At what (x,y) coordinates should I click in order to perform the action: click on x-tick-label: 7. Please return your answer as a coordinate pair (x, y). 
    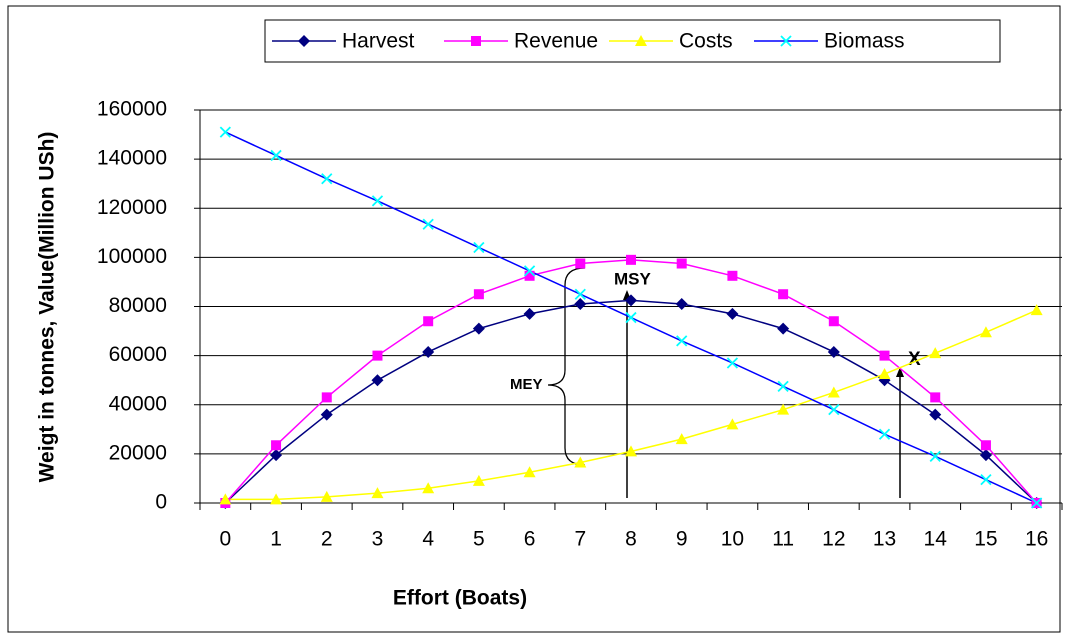
    Looking at the image, I should click on (580, 539).